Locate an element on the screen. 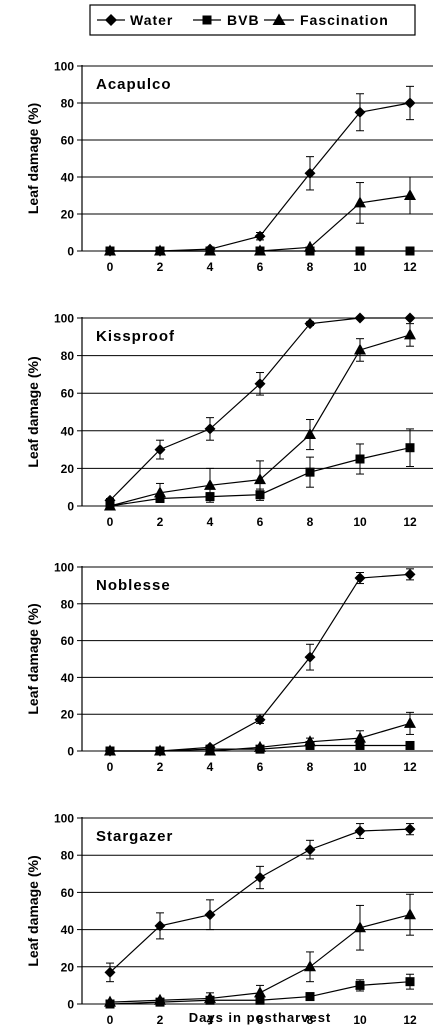  panel-title-noblesse: Noblesse is located at coordinates (133, 585).